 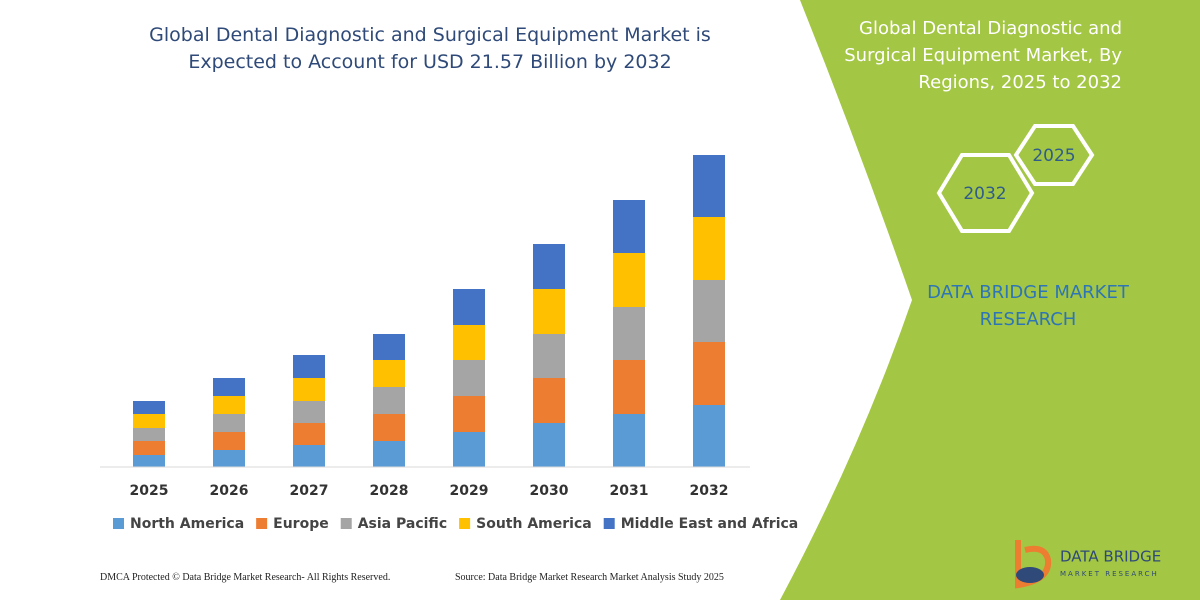 What do you see at coordinates (1030, 575) in the screenshot?
I see `logo-icon` at bounding box center [1030, 575].